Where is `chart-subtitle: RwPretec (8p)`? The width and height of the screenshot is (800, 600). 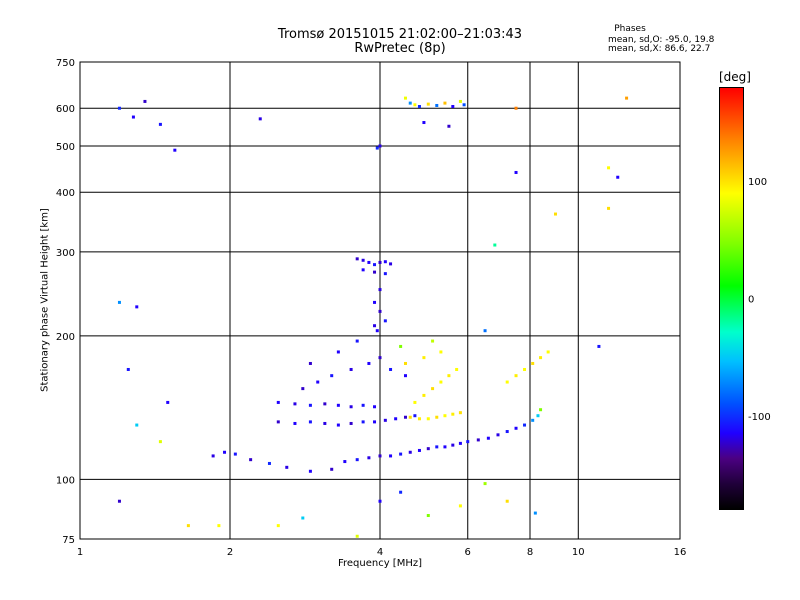
chart-subtitle: RwPretec (8p) is located at coordinates (400, 48).